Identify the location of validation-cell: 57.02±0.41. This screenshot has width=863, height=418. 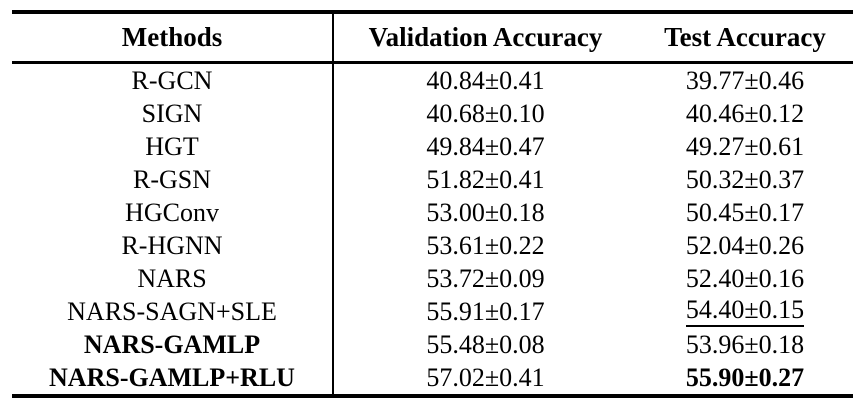
(485, 378).